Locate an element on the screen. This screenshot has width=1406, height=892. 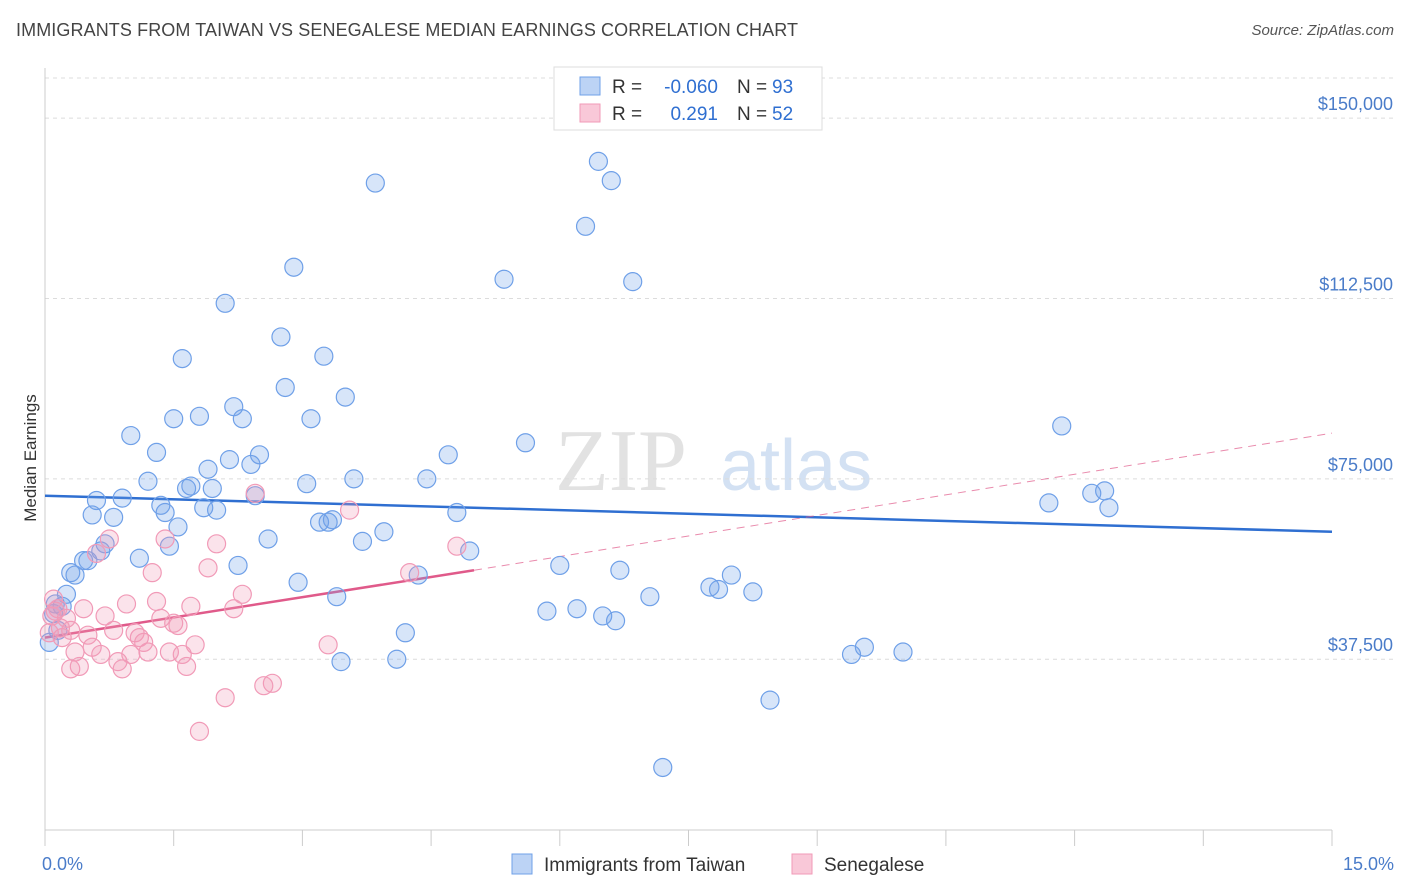
legend-n-label-taiwan: N = is located at coordinates (752, 87).